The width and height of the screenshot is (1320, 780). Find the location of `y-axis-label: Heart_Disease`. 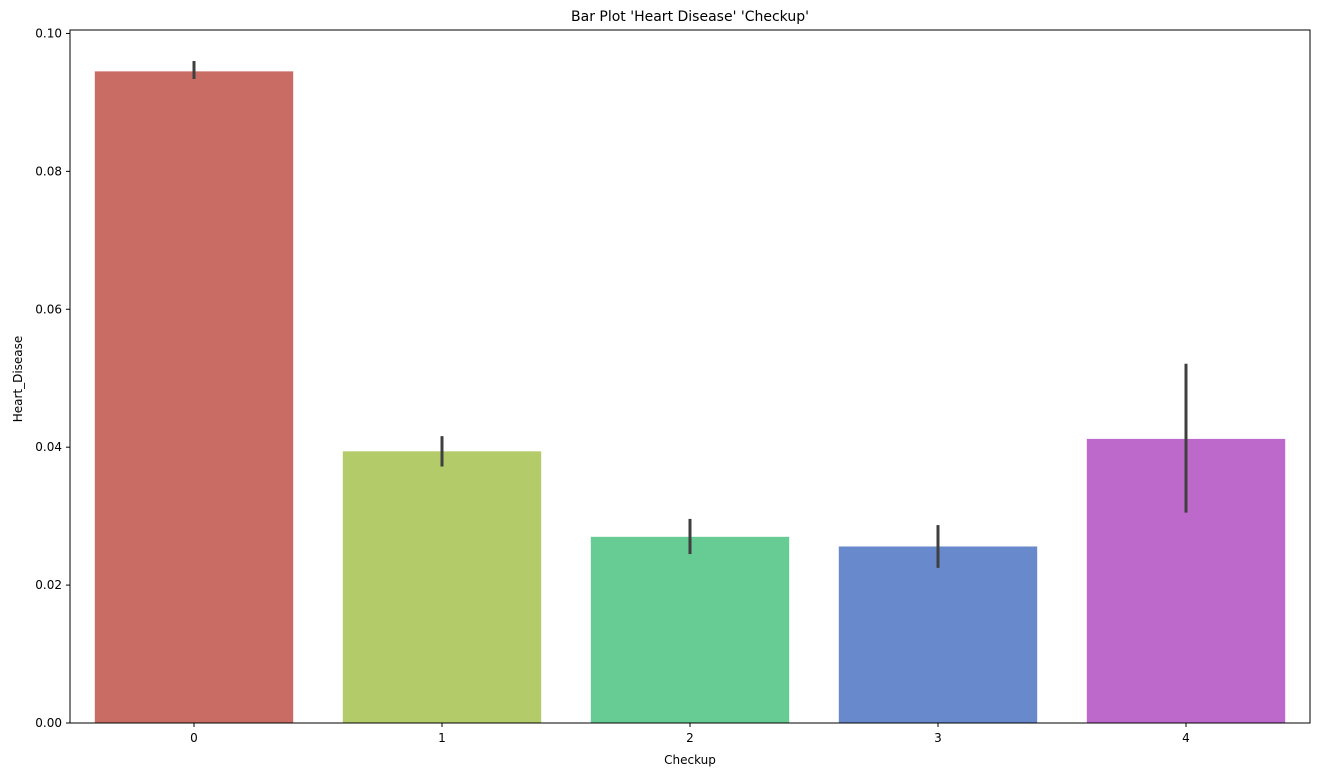

y-axis-label: Heart_Disease is located at coordinates (18, 379).